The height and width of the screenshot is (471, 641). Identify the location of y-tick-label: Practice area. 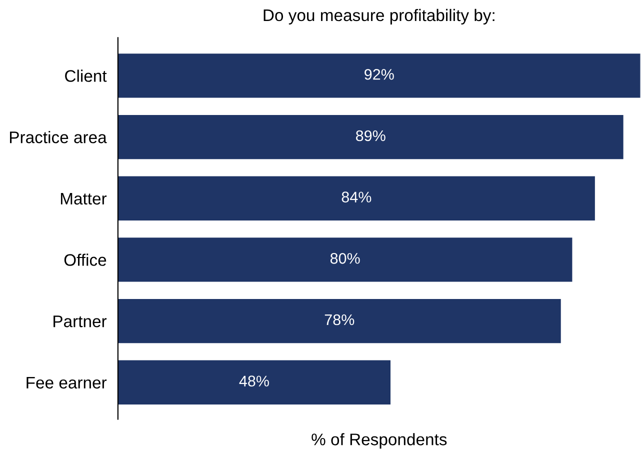
(58, 137).